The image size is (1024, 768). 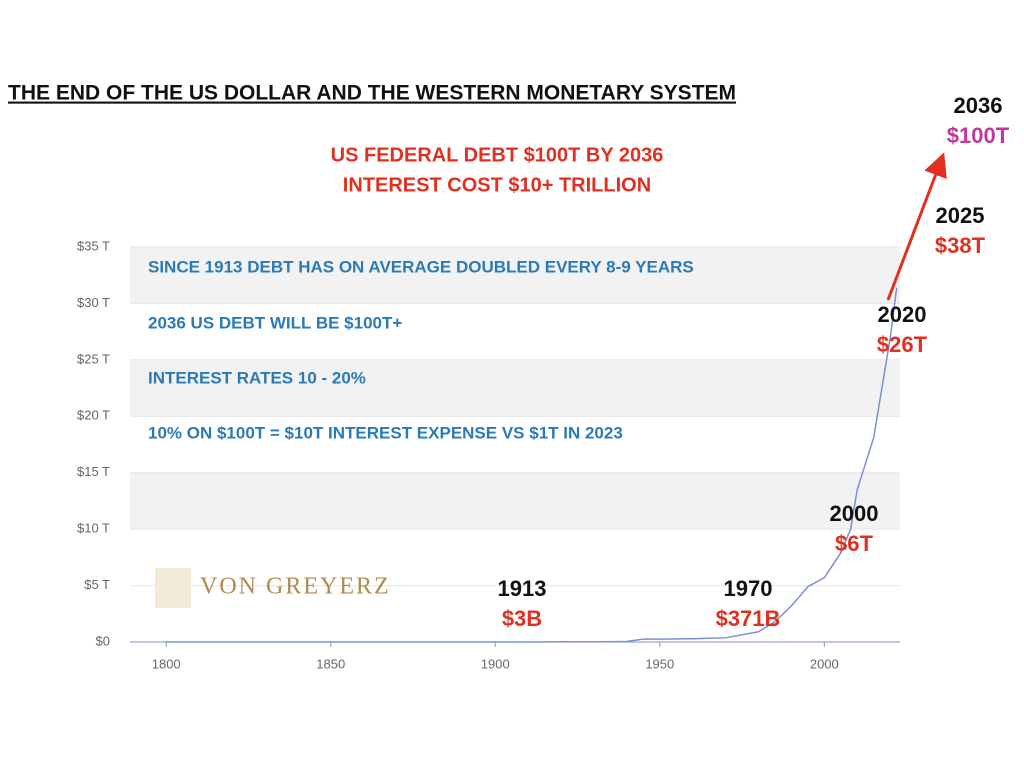 I want to click on y-tick-label: $15 T, so click(x=93, y=471).